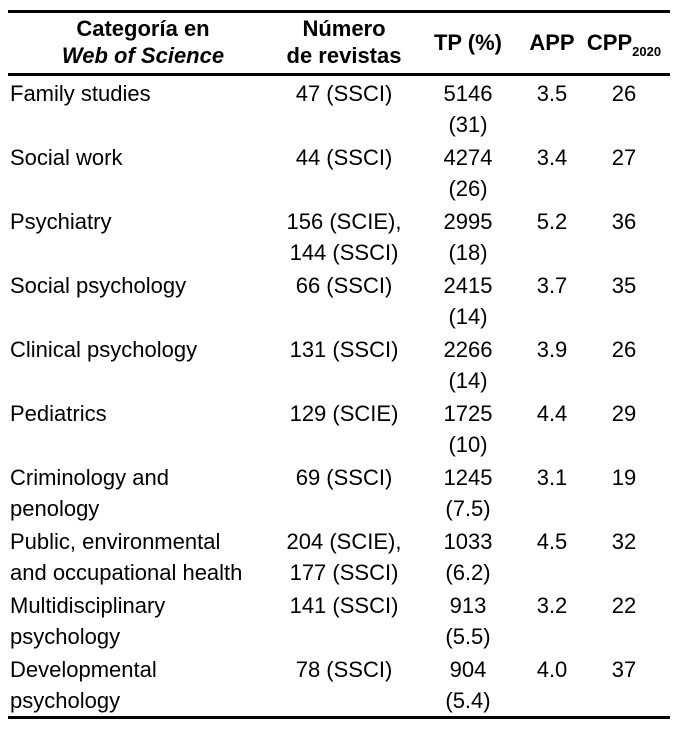 Image resolution: width=679 pixels, height=732 pixels. I want to click on header-categoria-line2: Web of Science, so click(143, 55).